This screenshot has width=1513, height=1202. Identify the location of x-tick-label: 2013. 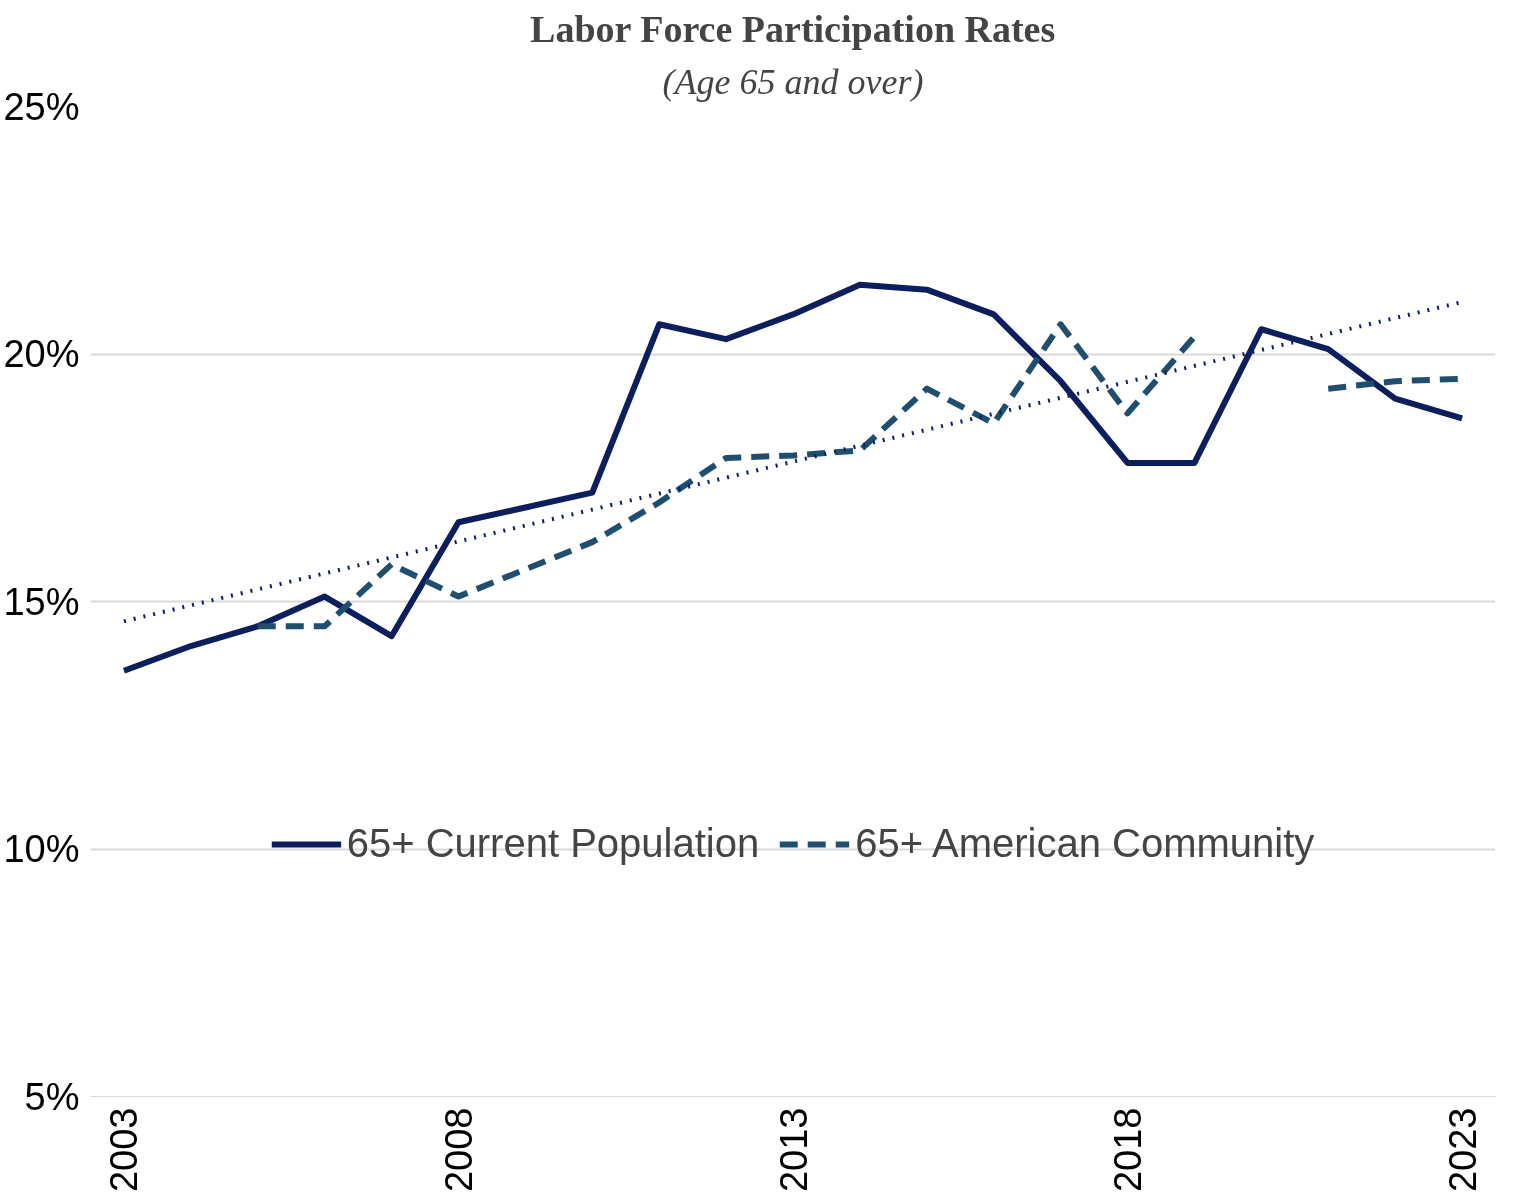
(793, 1150).